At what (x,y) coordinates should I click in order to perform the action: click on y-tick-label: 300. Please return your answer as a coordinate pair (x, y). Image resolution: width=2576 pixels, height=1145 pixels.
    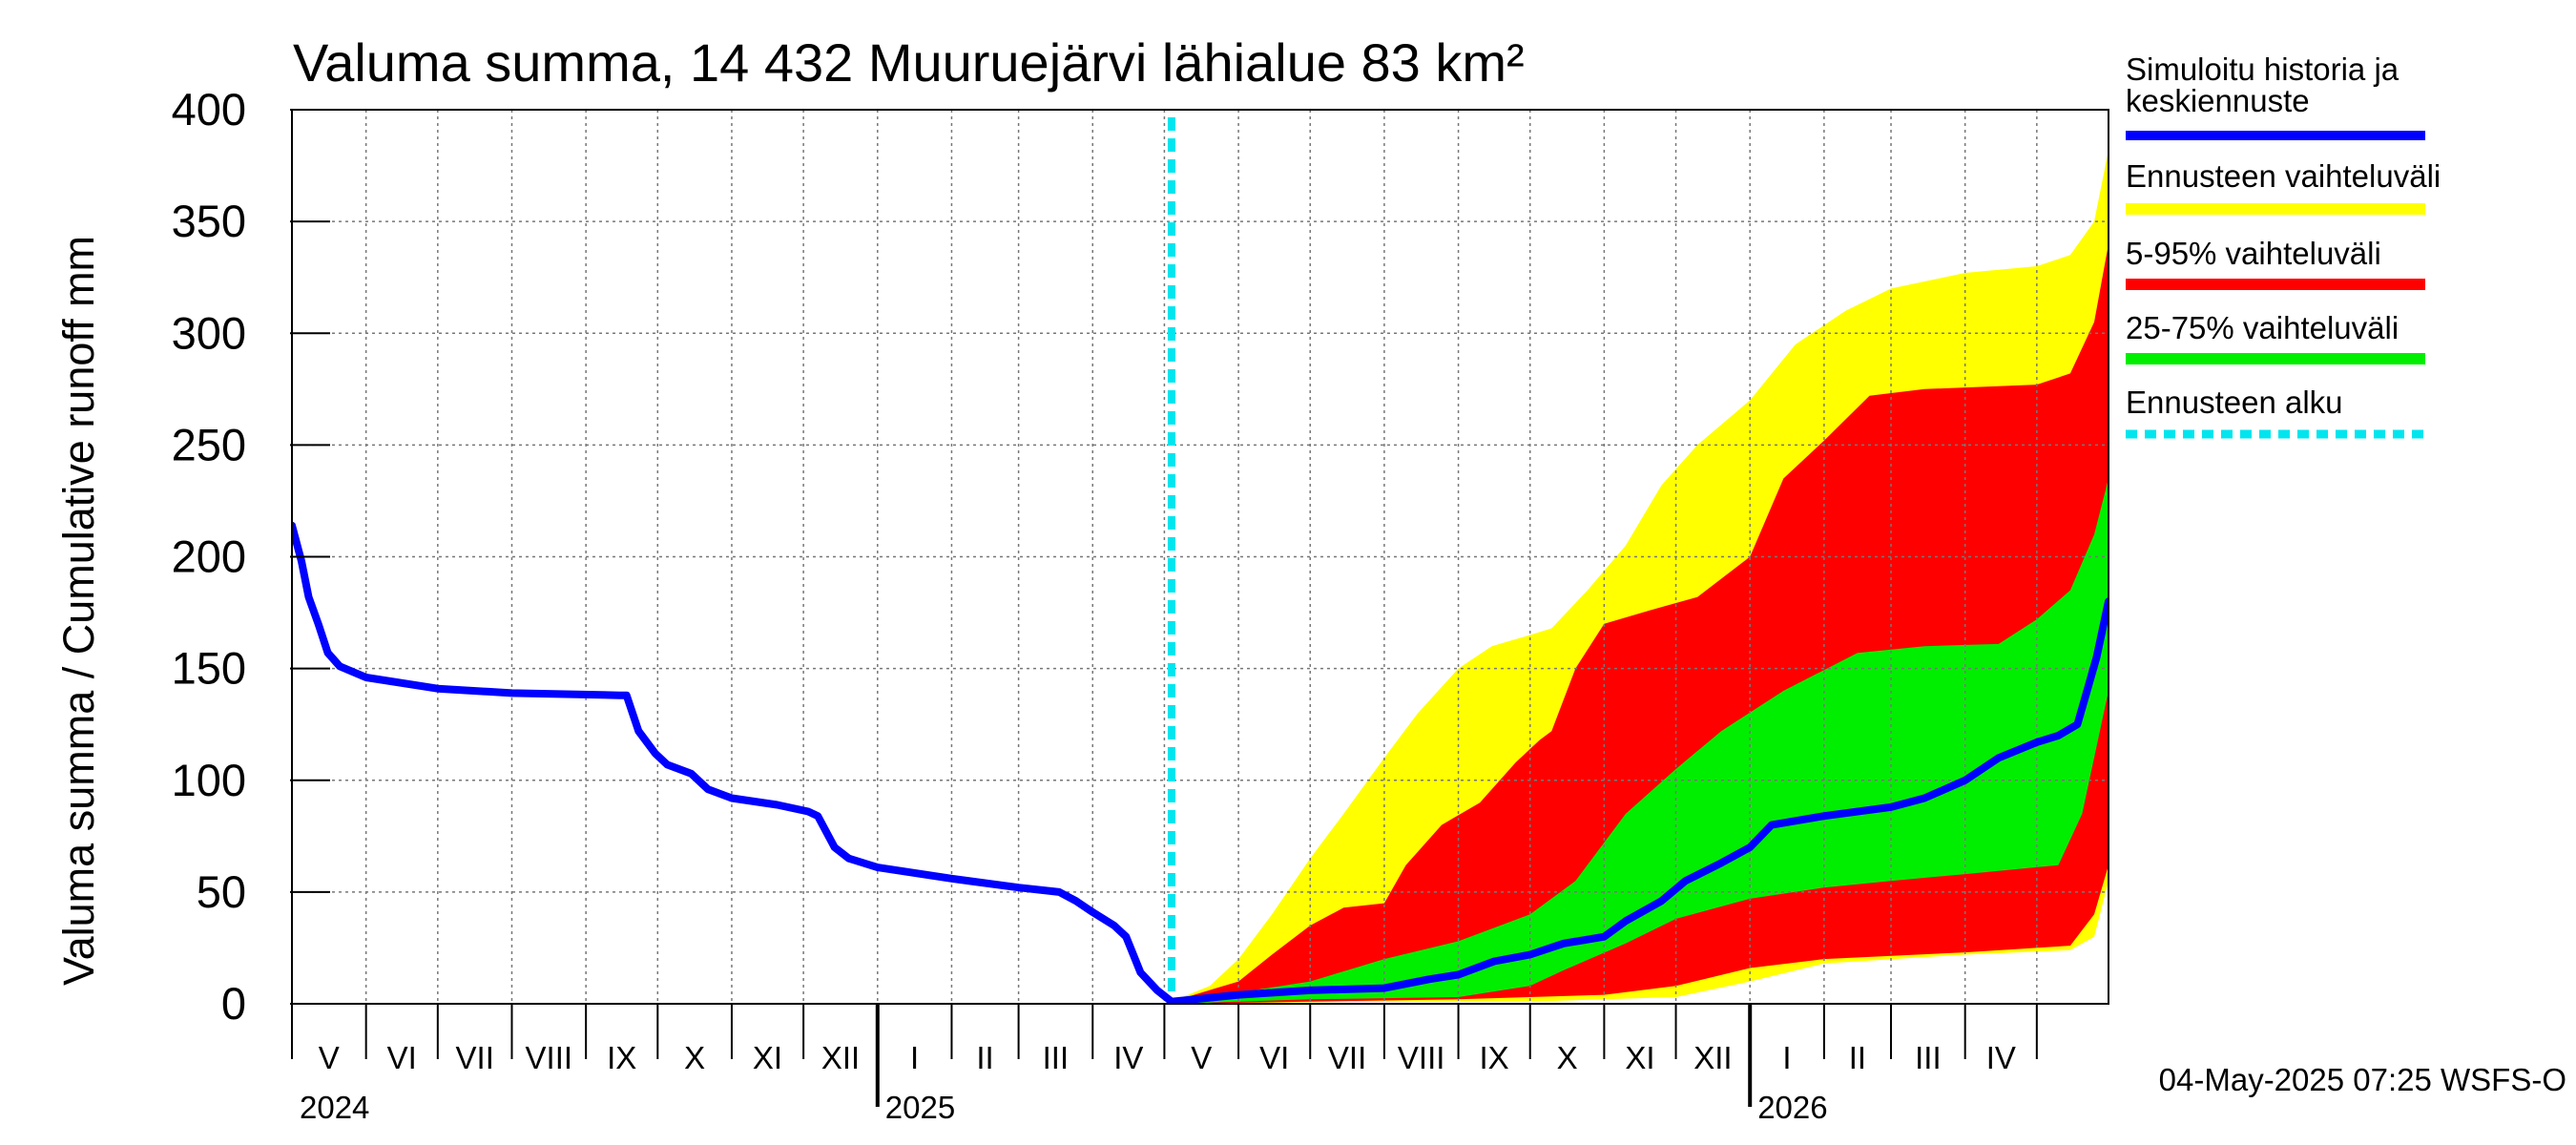
    Looking at the image, I should click on (209, 332).